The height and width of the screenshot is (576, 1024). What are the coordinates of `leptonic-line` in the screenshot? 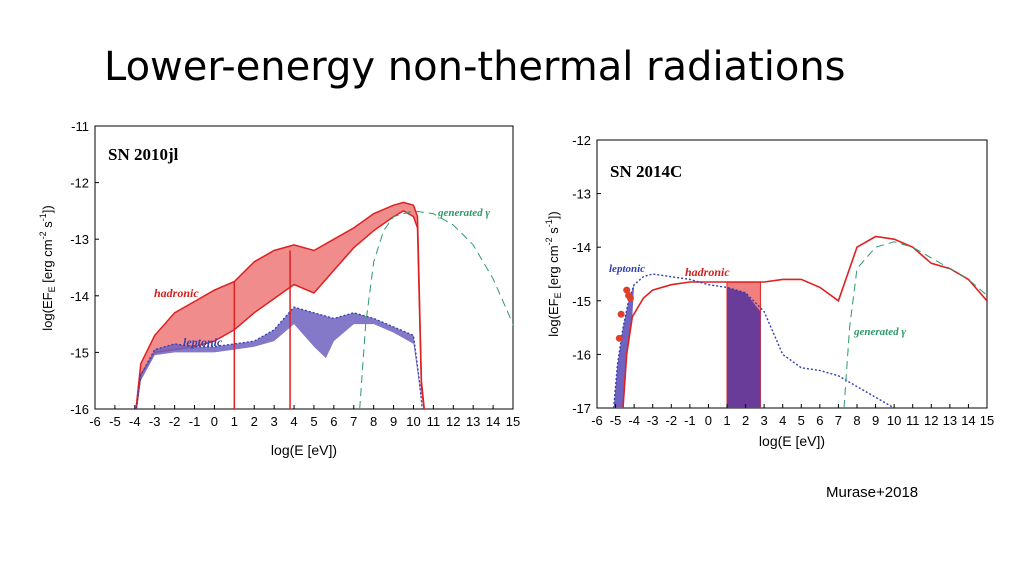 It's located at (754, 340).